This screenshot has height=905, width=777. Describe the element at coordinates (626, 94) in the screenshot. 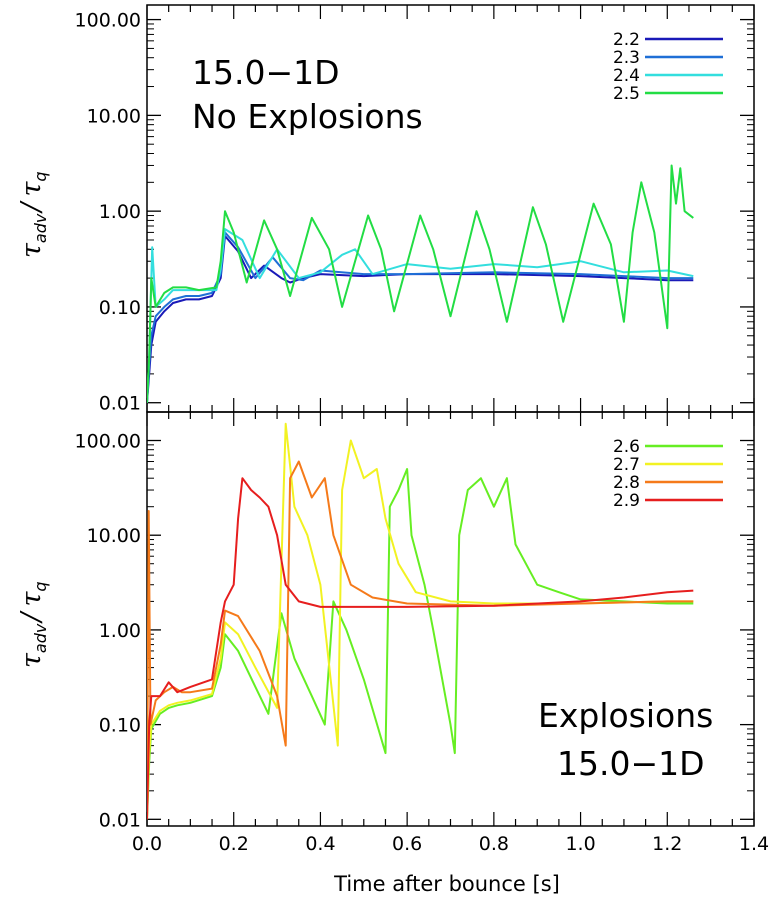

I see `legend-label: 2.5` at that location.